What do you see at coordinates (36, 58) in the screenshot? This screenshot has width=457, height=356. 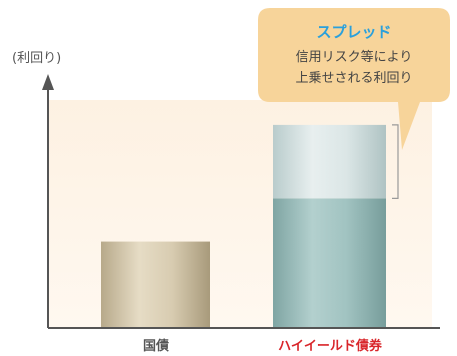 I see `y-axis-label: (利回り)` at bounding box center [36, 58].